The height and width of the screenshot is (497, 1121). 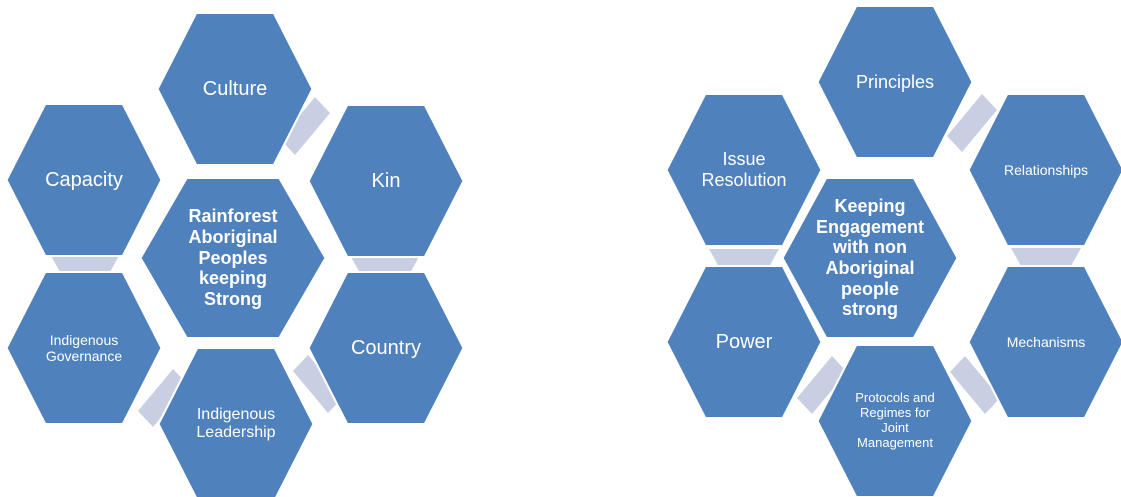 I want to click on hex-label: Indigenous Governance, so click(x=84, y=347).